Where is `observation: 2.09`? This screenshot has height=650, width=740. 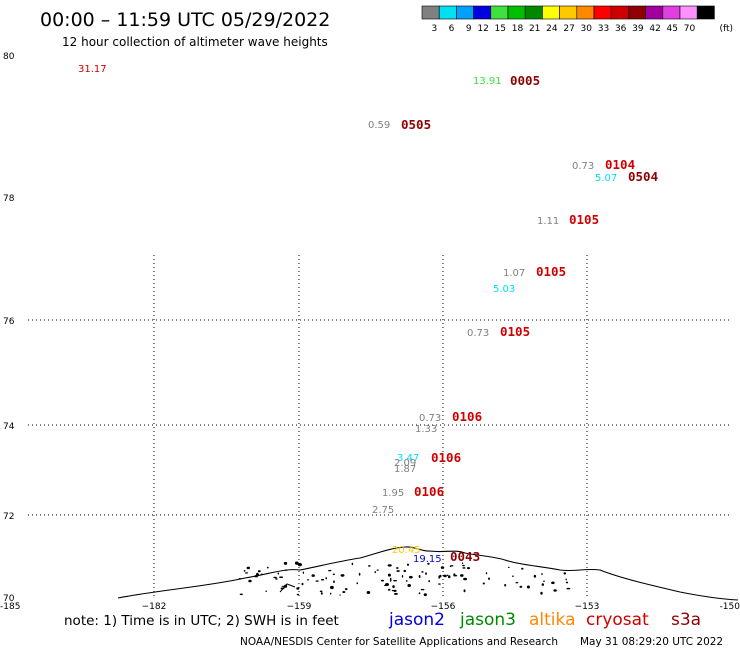
observation: 2.09 is located at coordinates (405, 463).